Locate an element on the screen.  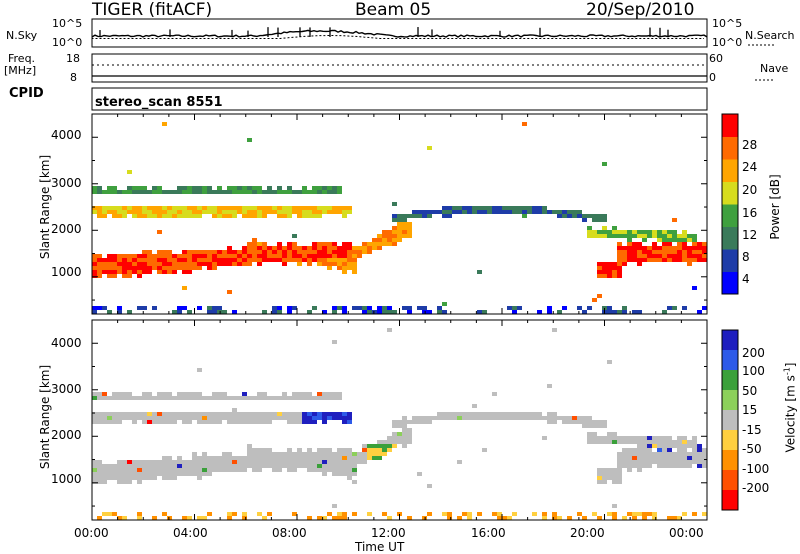
velocity-ytick: 2000 is located at coordinates (66, 435).